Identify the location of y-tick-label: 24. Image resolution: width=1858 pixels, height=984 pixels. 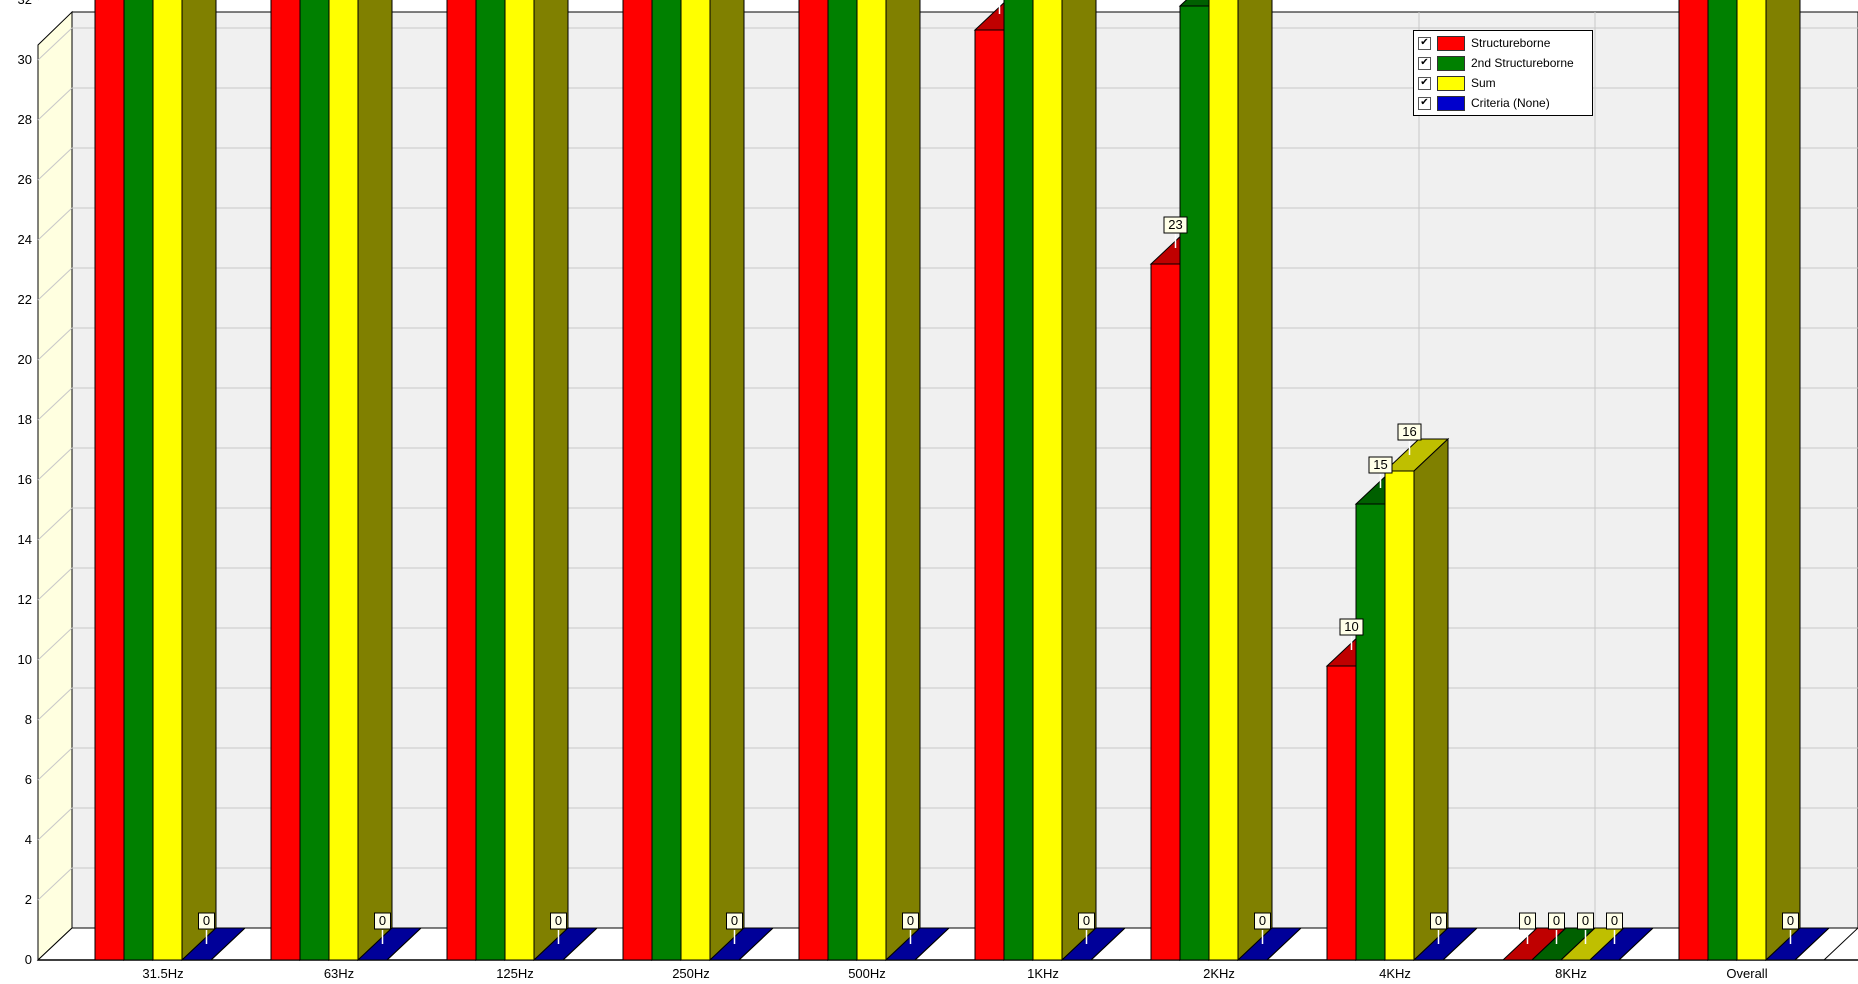
(25, 239).